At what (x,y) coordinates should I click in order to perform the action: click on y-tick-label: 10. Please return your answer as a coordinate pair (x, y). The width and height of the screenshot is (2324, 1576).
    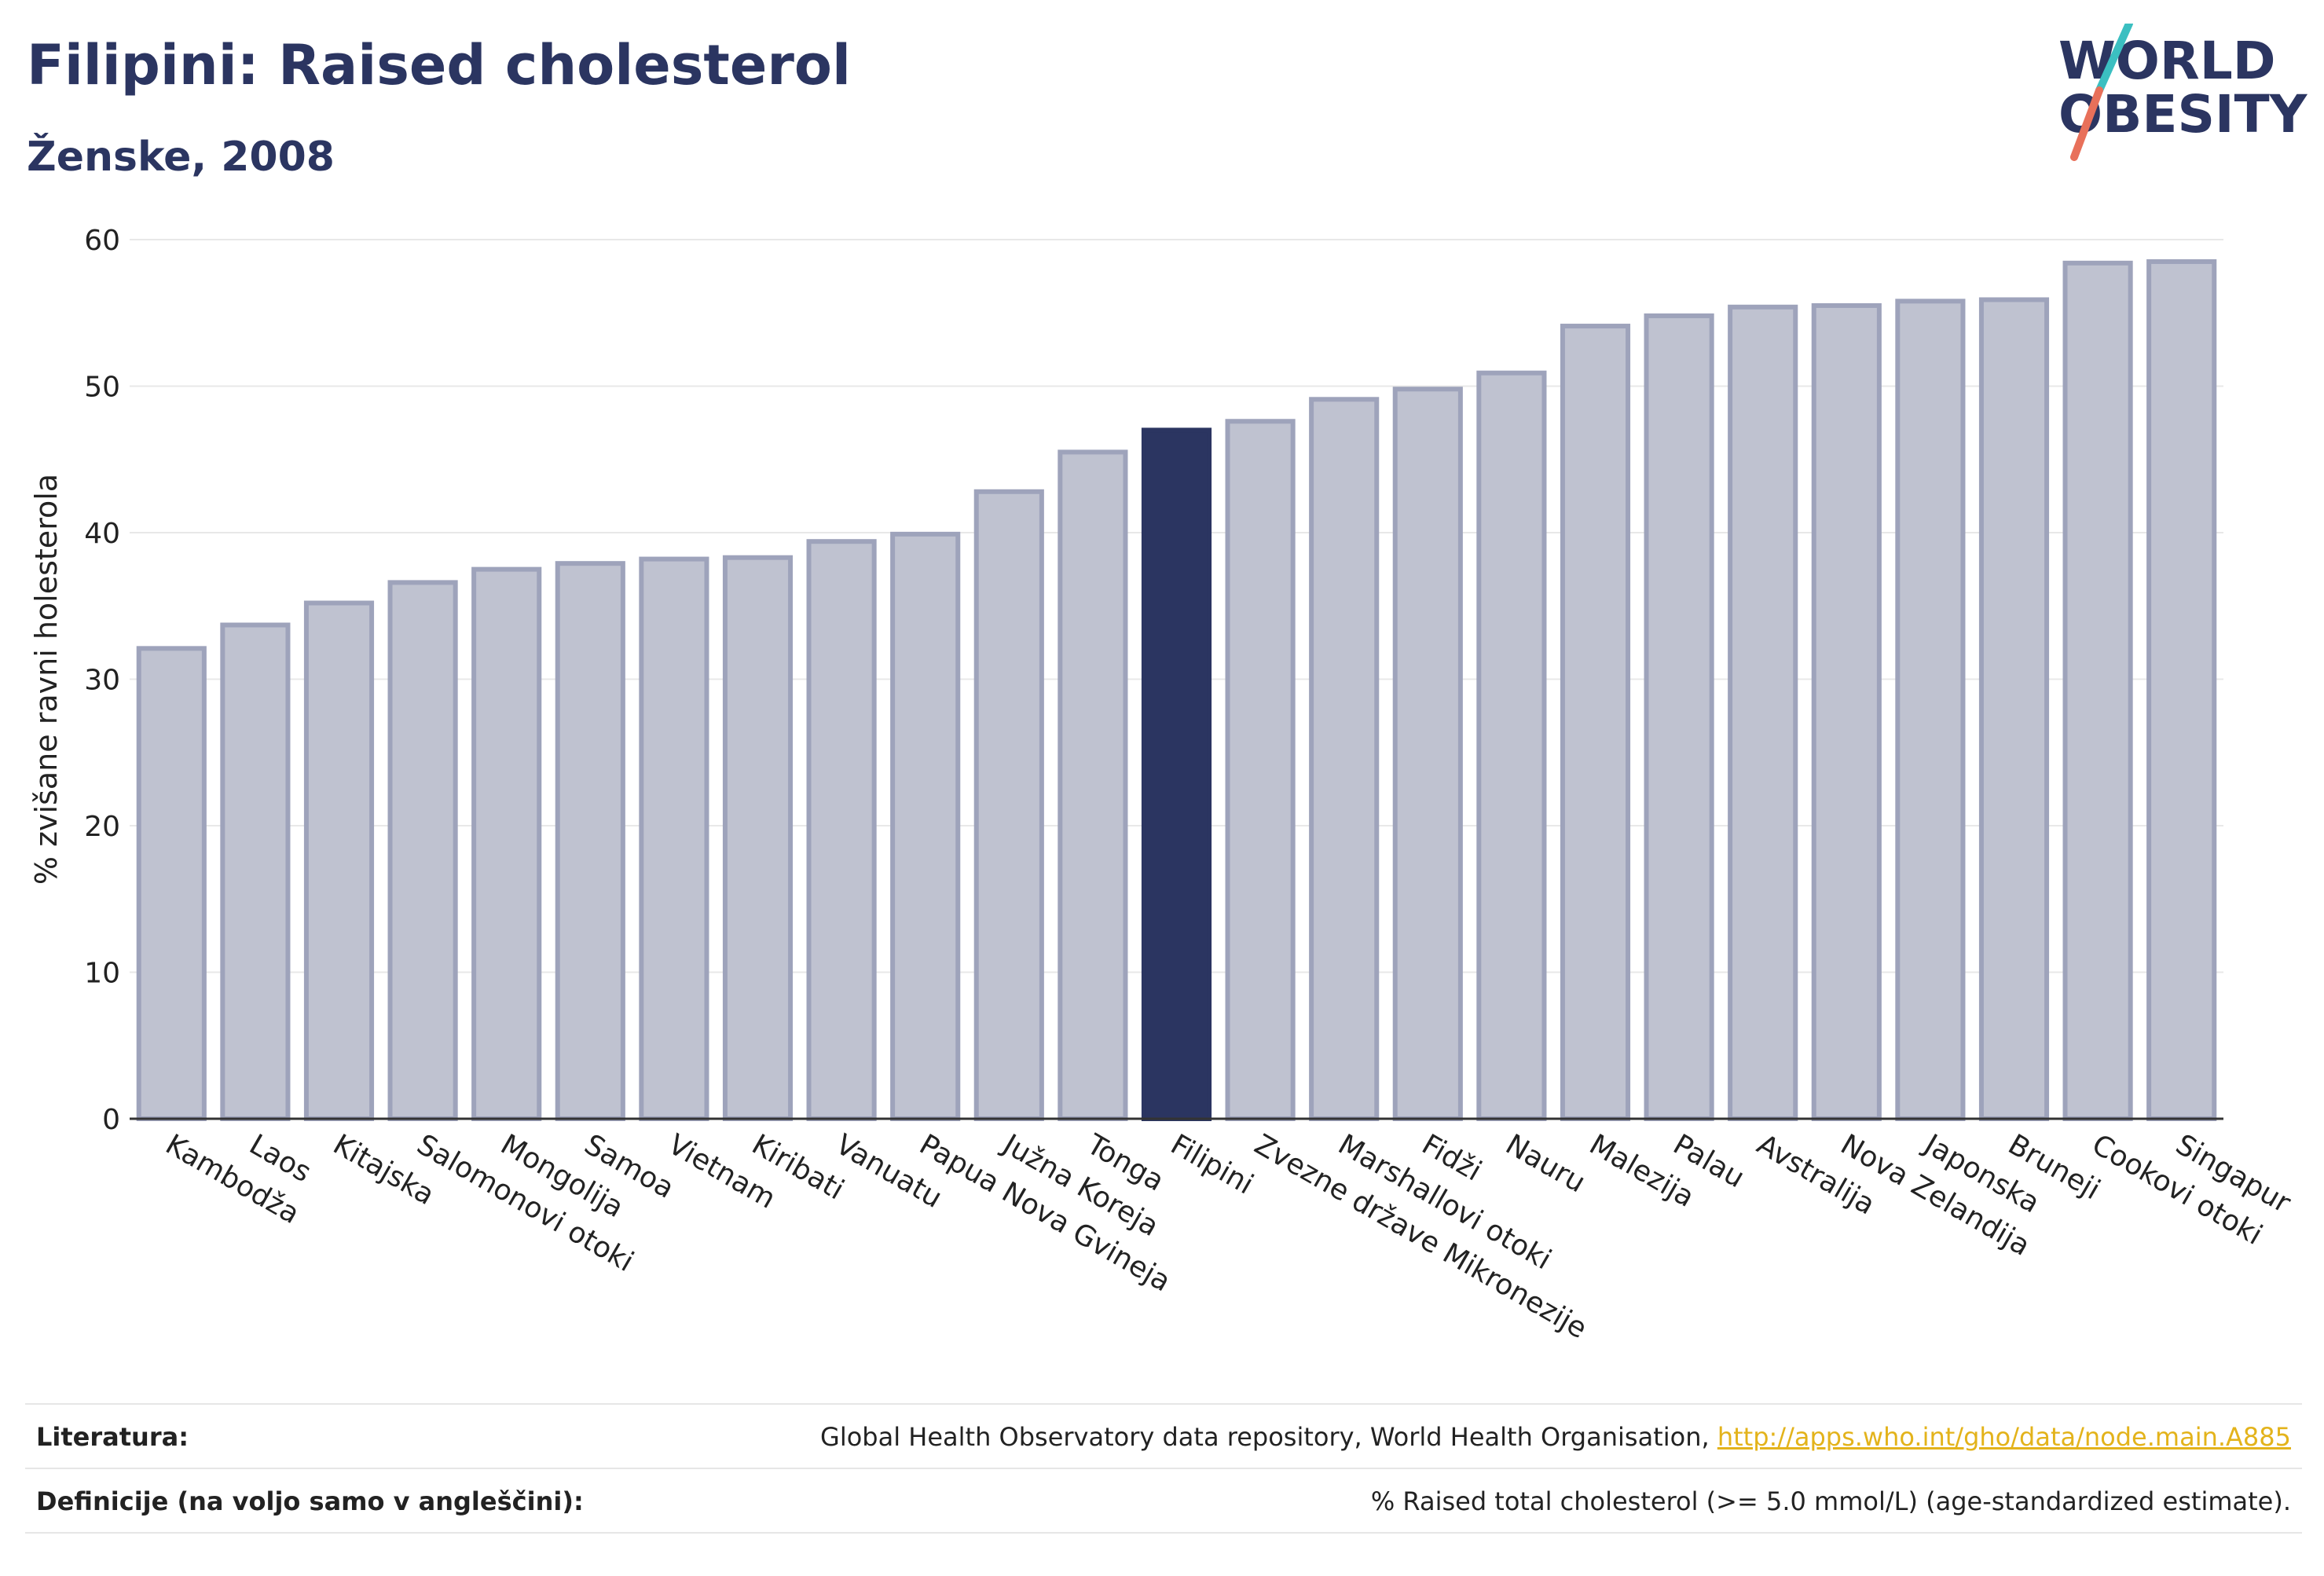
    Looking at the image, I should click on (102, 974).